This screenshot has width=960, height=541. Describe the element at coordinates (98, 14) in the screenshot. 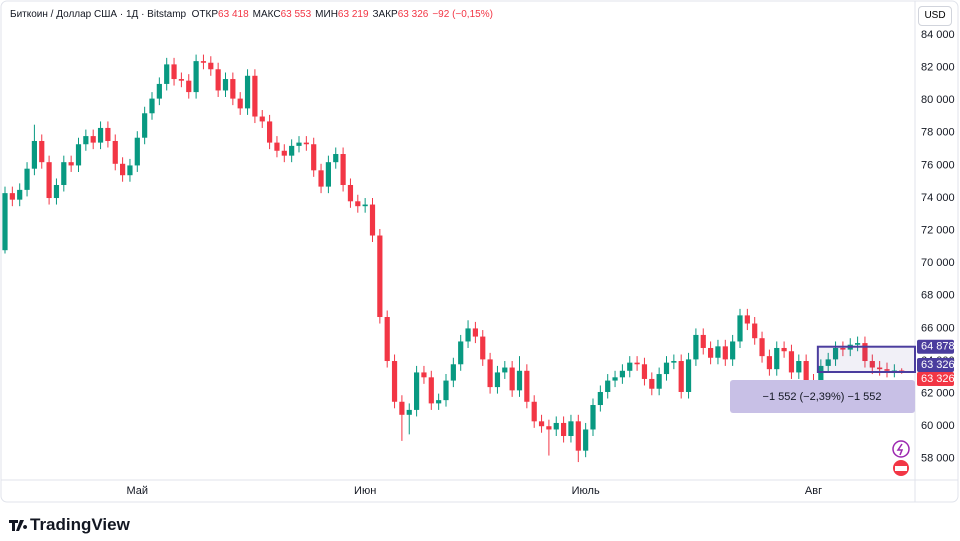

I see `symbol-title: Биткоин / Доллар США · 1Д · Bitstamp` at that location.